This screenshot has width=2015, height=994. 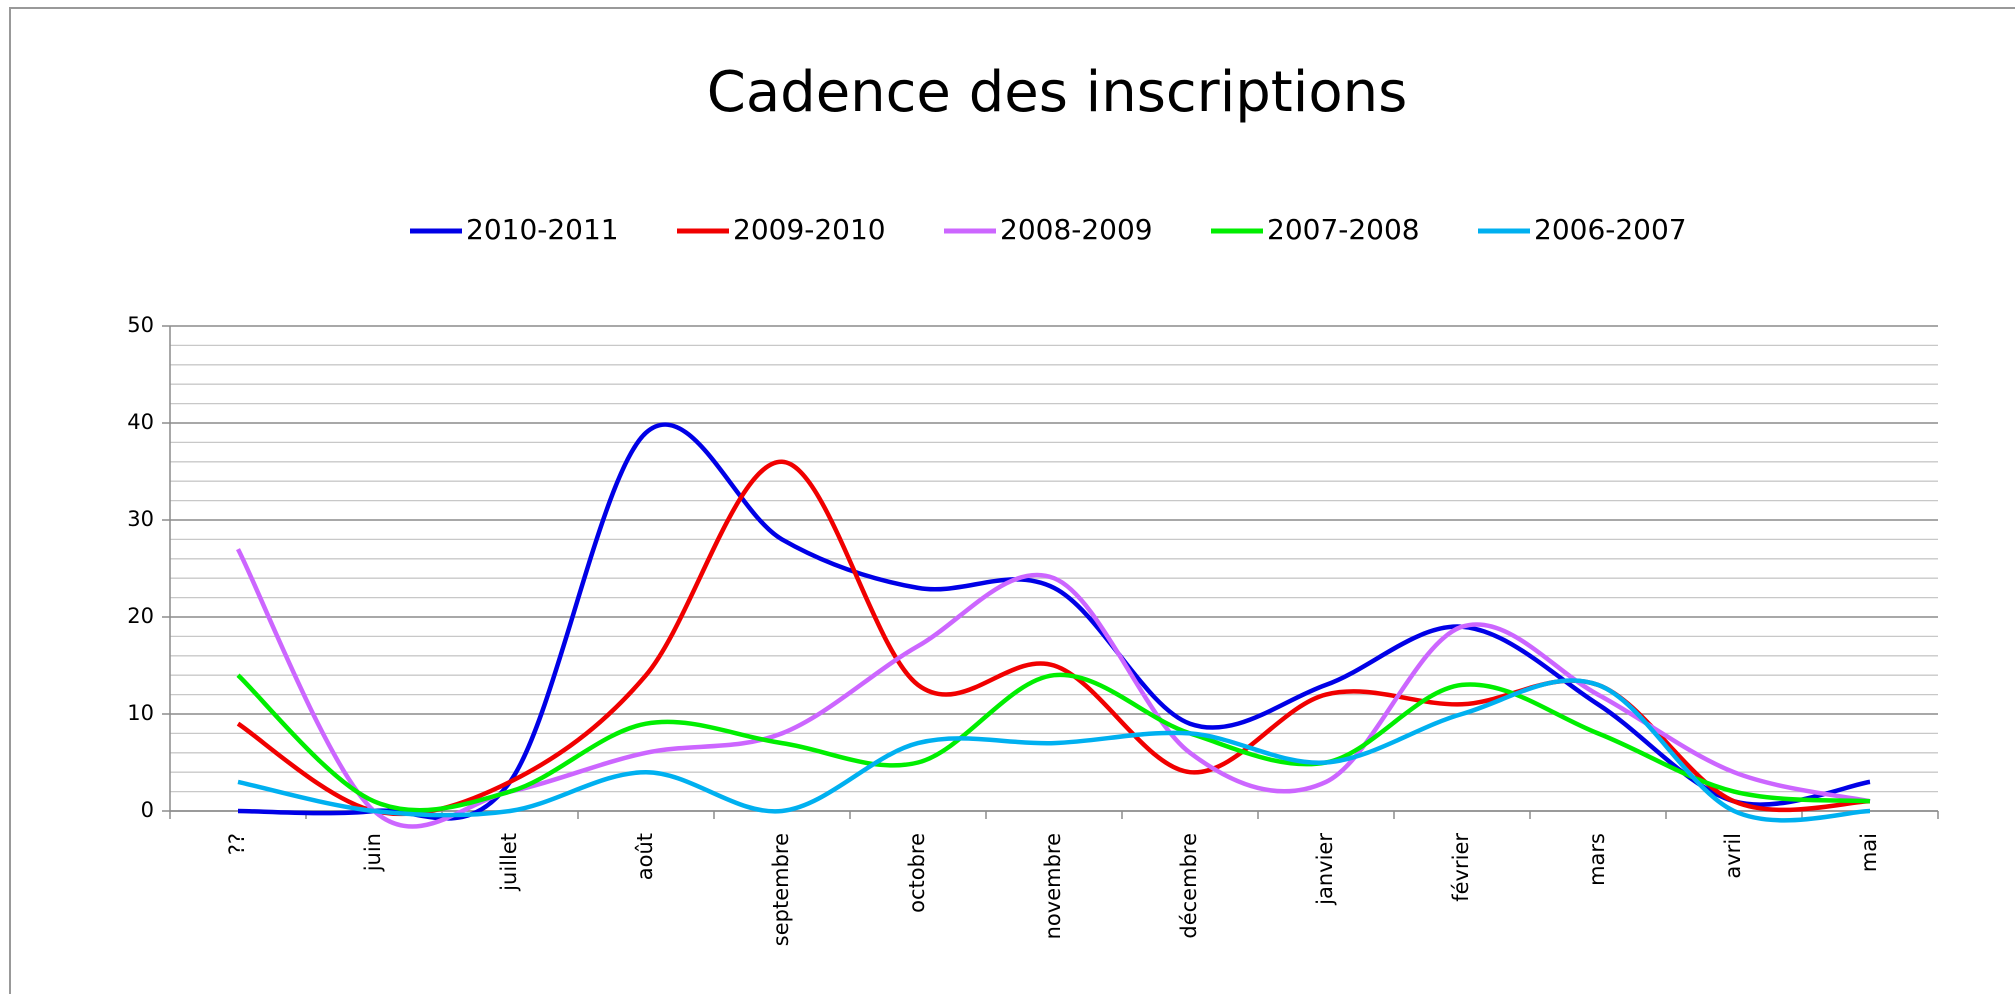 What do you see at coordinates (1597, 859) in the screenshot?
I see `x-tick-label: mars` at bounding box center [1597, 859].